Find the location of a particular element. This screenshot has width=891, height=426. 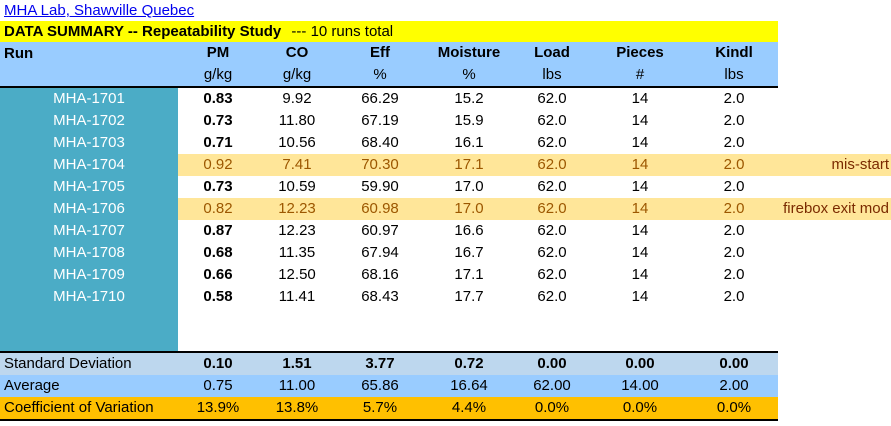

cov-pieces: 0.0% is located at coordinates (640, 407).